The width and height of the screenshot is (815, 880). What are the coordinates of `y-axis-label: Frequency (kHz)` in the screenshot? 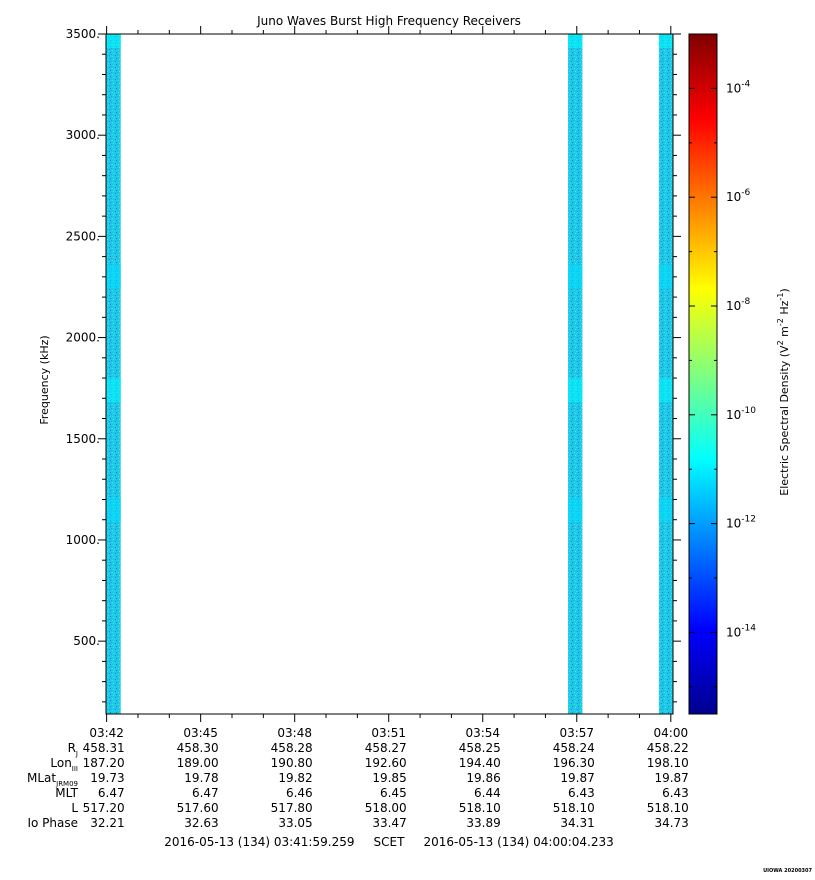 It's located at (44, 379).